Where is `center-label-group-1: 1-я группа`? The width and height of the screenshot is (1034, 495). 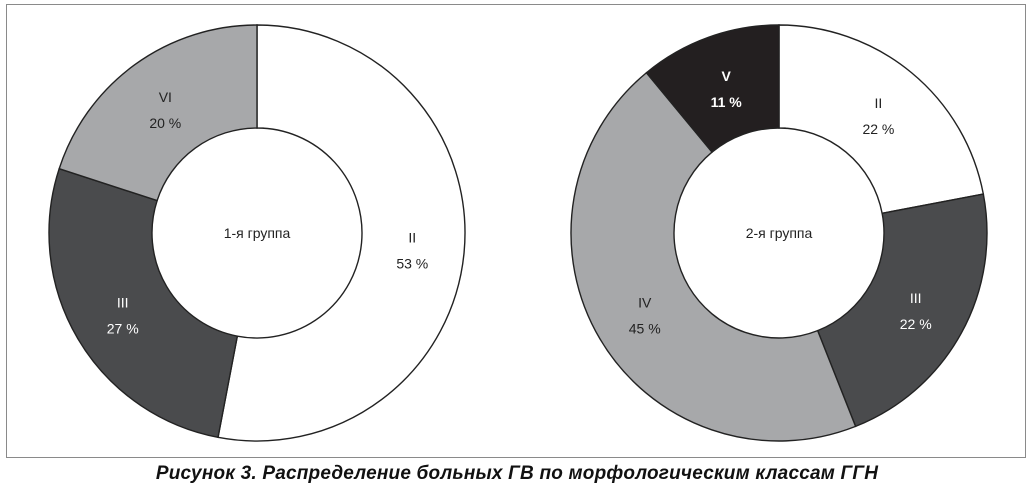
center-label-group-1: 1-я группа is located at coordinates (257, 233).